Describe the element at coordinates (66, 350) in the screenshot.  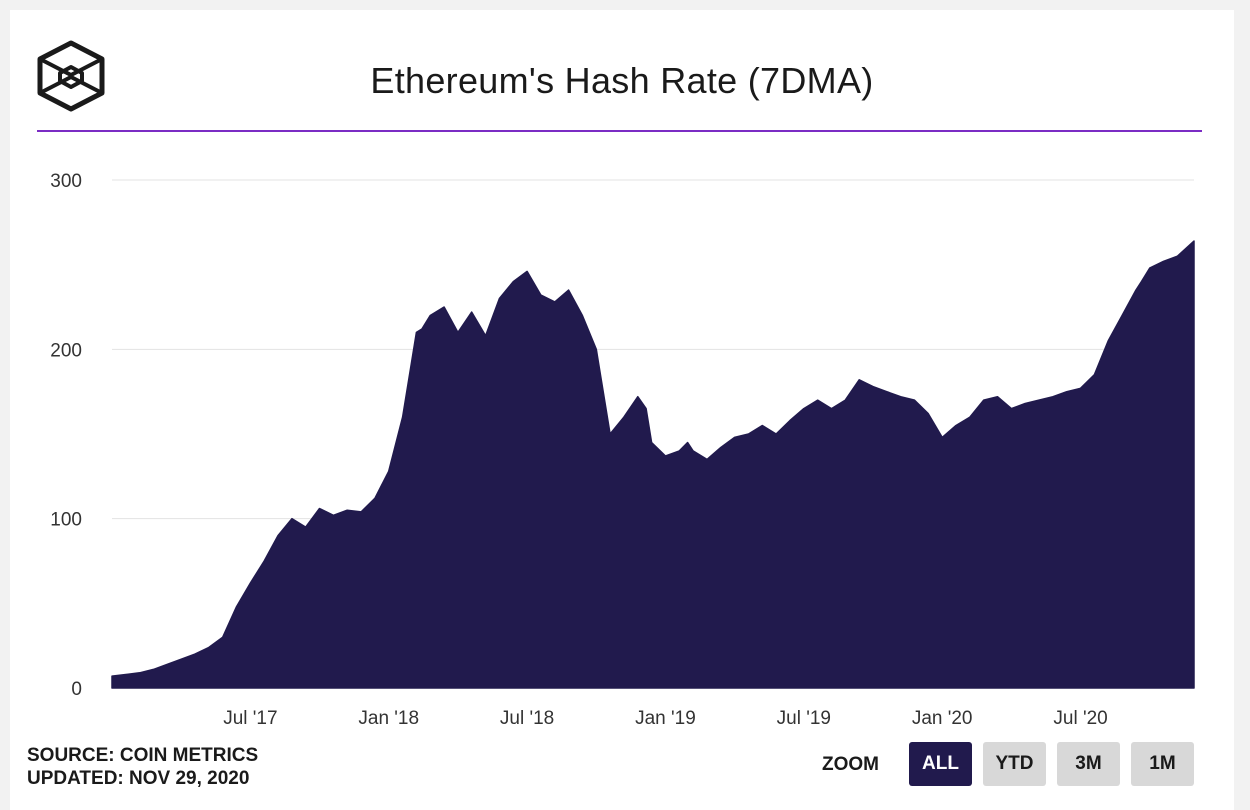
I see `y-tick-label: 200` at that location.